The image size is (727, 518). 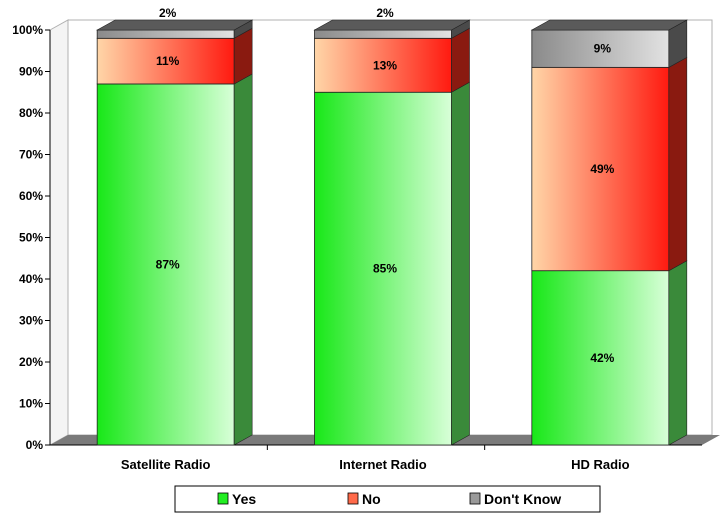 I want to click on y-tick-label: 90%, so click(x=31, y=72).